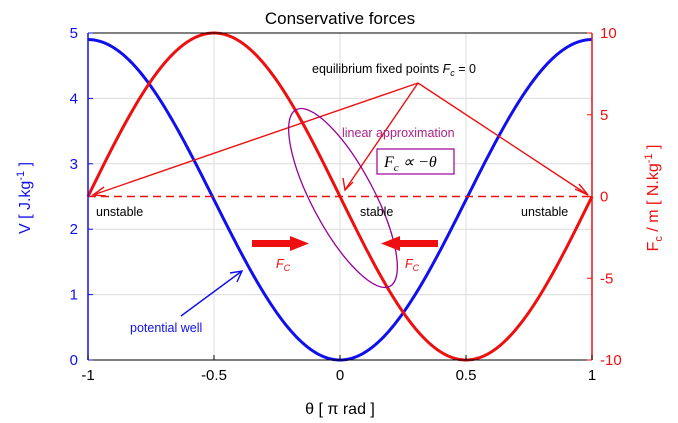 This screenshot has width=678, height=423. I want to click on arrowhead-stable, so click(348, 184).